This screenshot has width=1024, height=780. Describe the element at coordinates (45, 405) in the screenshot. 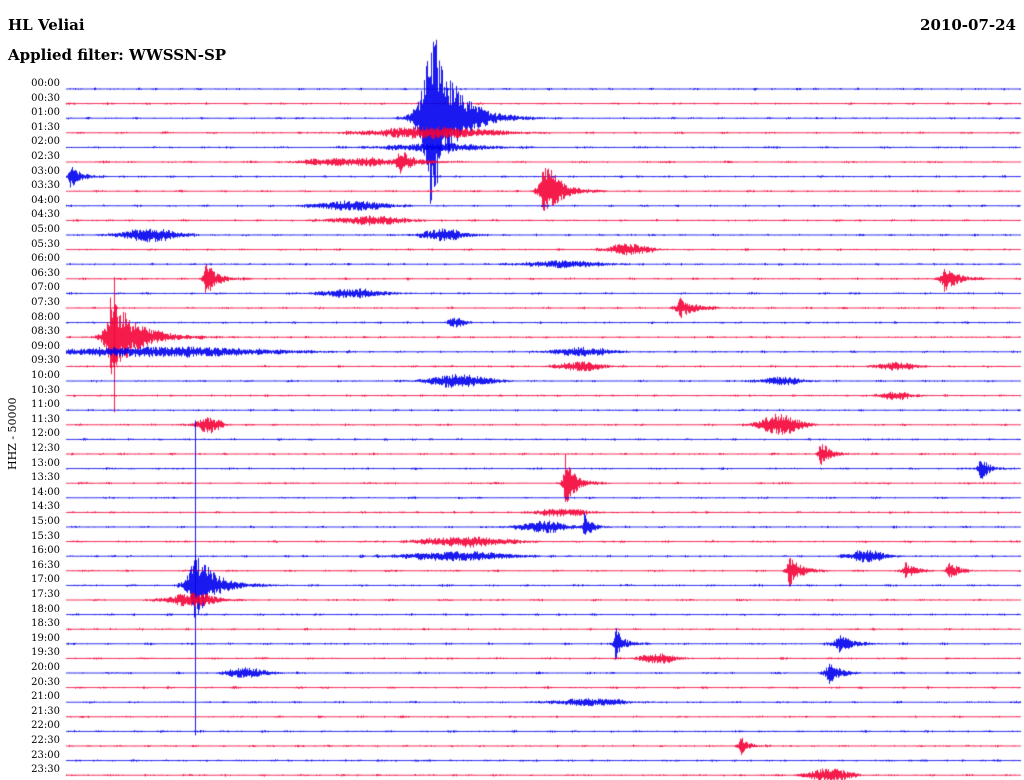

I see `time-label: 11:00` at that location.